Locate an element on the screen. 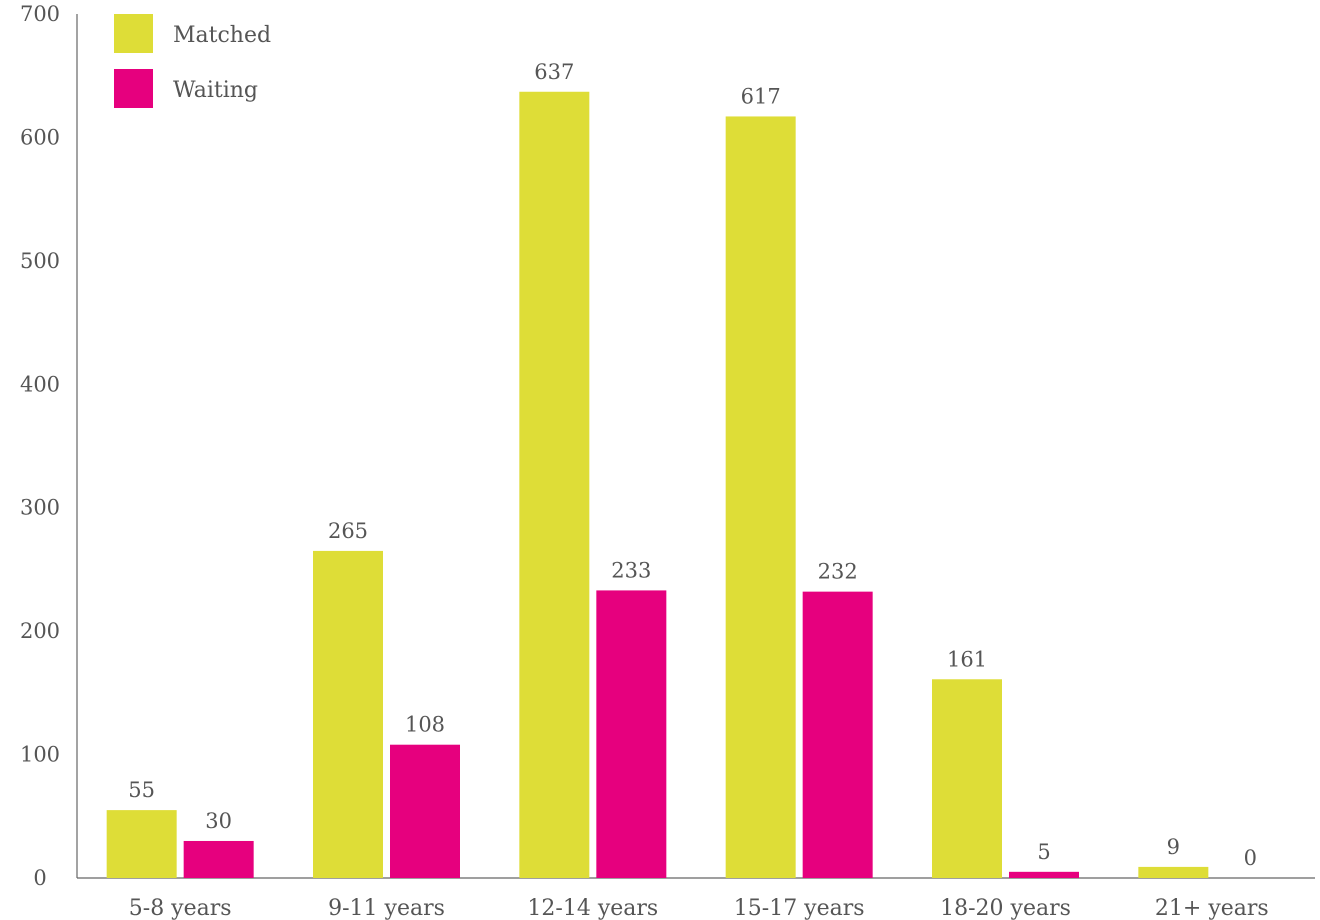 This screenshot has width=1320, height=920. data-label-waiting: 5 is located at coordinates (1043, 852).